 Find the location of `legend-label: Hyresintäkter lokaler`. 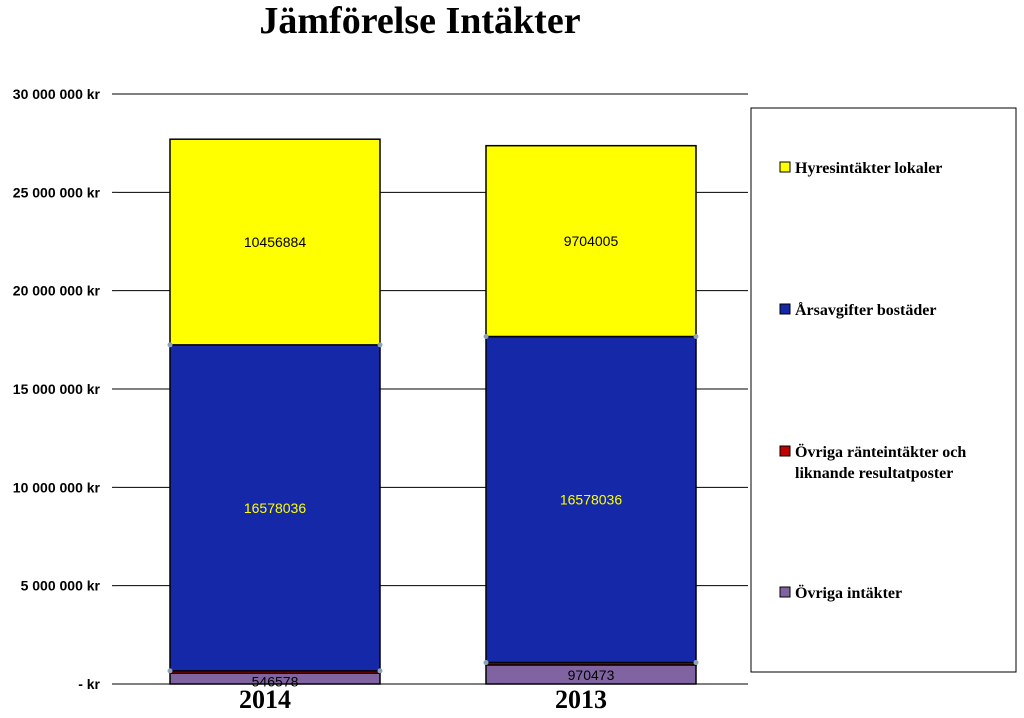

legend-label: Hyresintäkter lokaler is located at coordinates (868, 168).